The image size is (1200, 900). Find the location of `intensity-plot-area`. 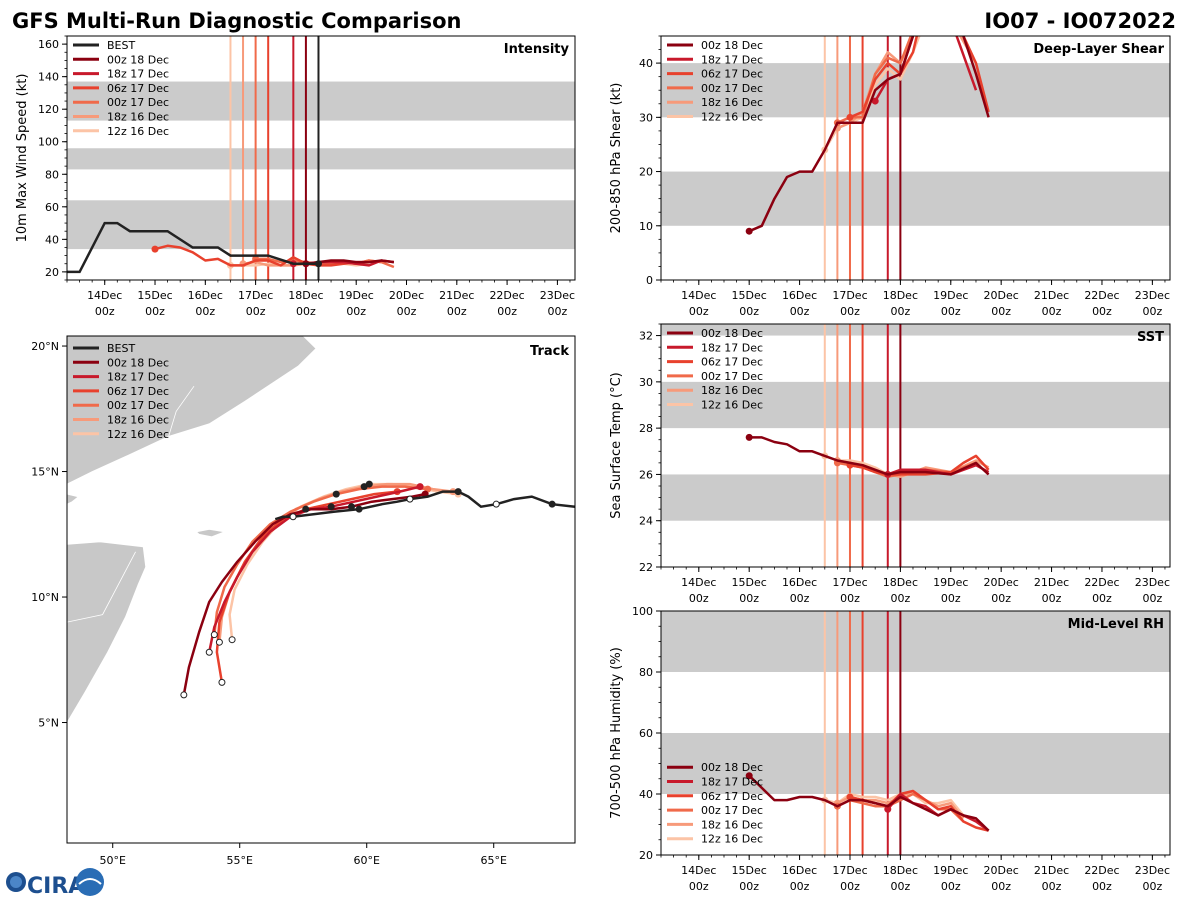

intensity-plot-area is located at coordinates (321, 158).